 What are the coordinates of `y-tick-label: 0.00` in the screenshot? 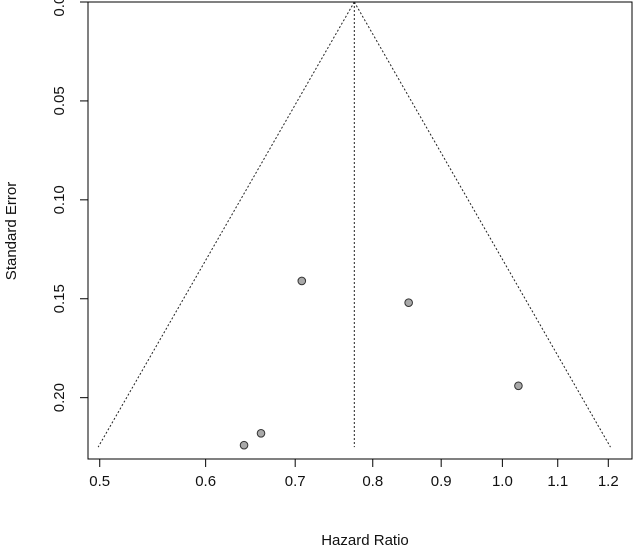 It's located at (59, 8).